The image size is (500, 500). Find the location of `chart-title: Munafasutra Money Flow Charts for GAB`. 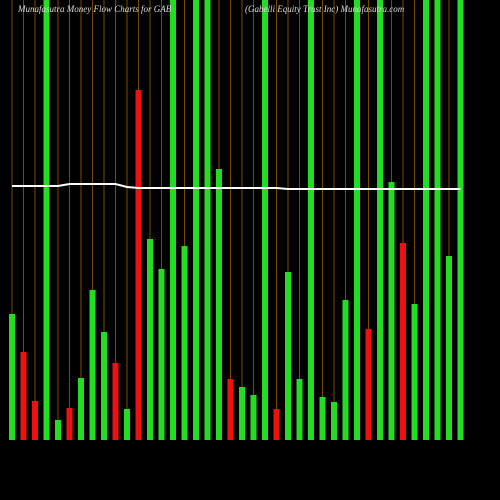

chart-title: Munafasutra Money Flow Charts for GAB is located at coordinates (94, 9).